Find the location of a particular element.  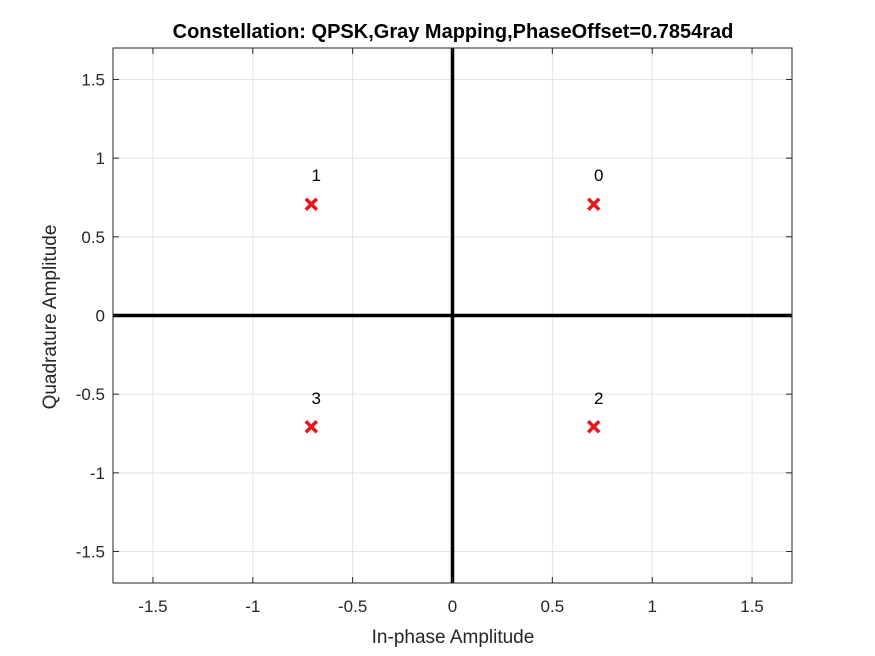

symbol-label: 2 is located at coordinates (598, 398).